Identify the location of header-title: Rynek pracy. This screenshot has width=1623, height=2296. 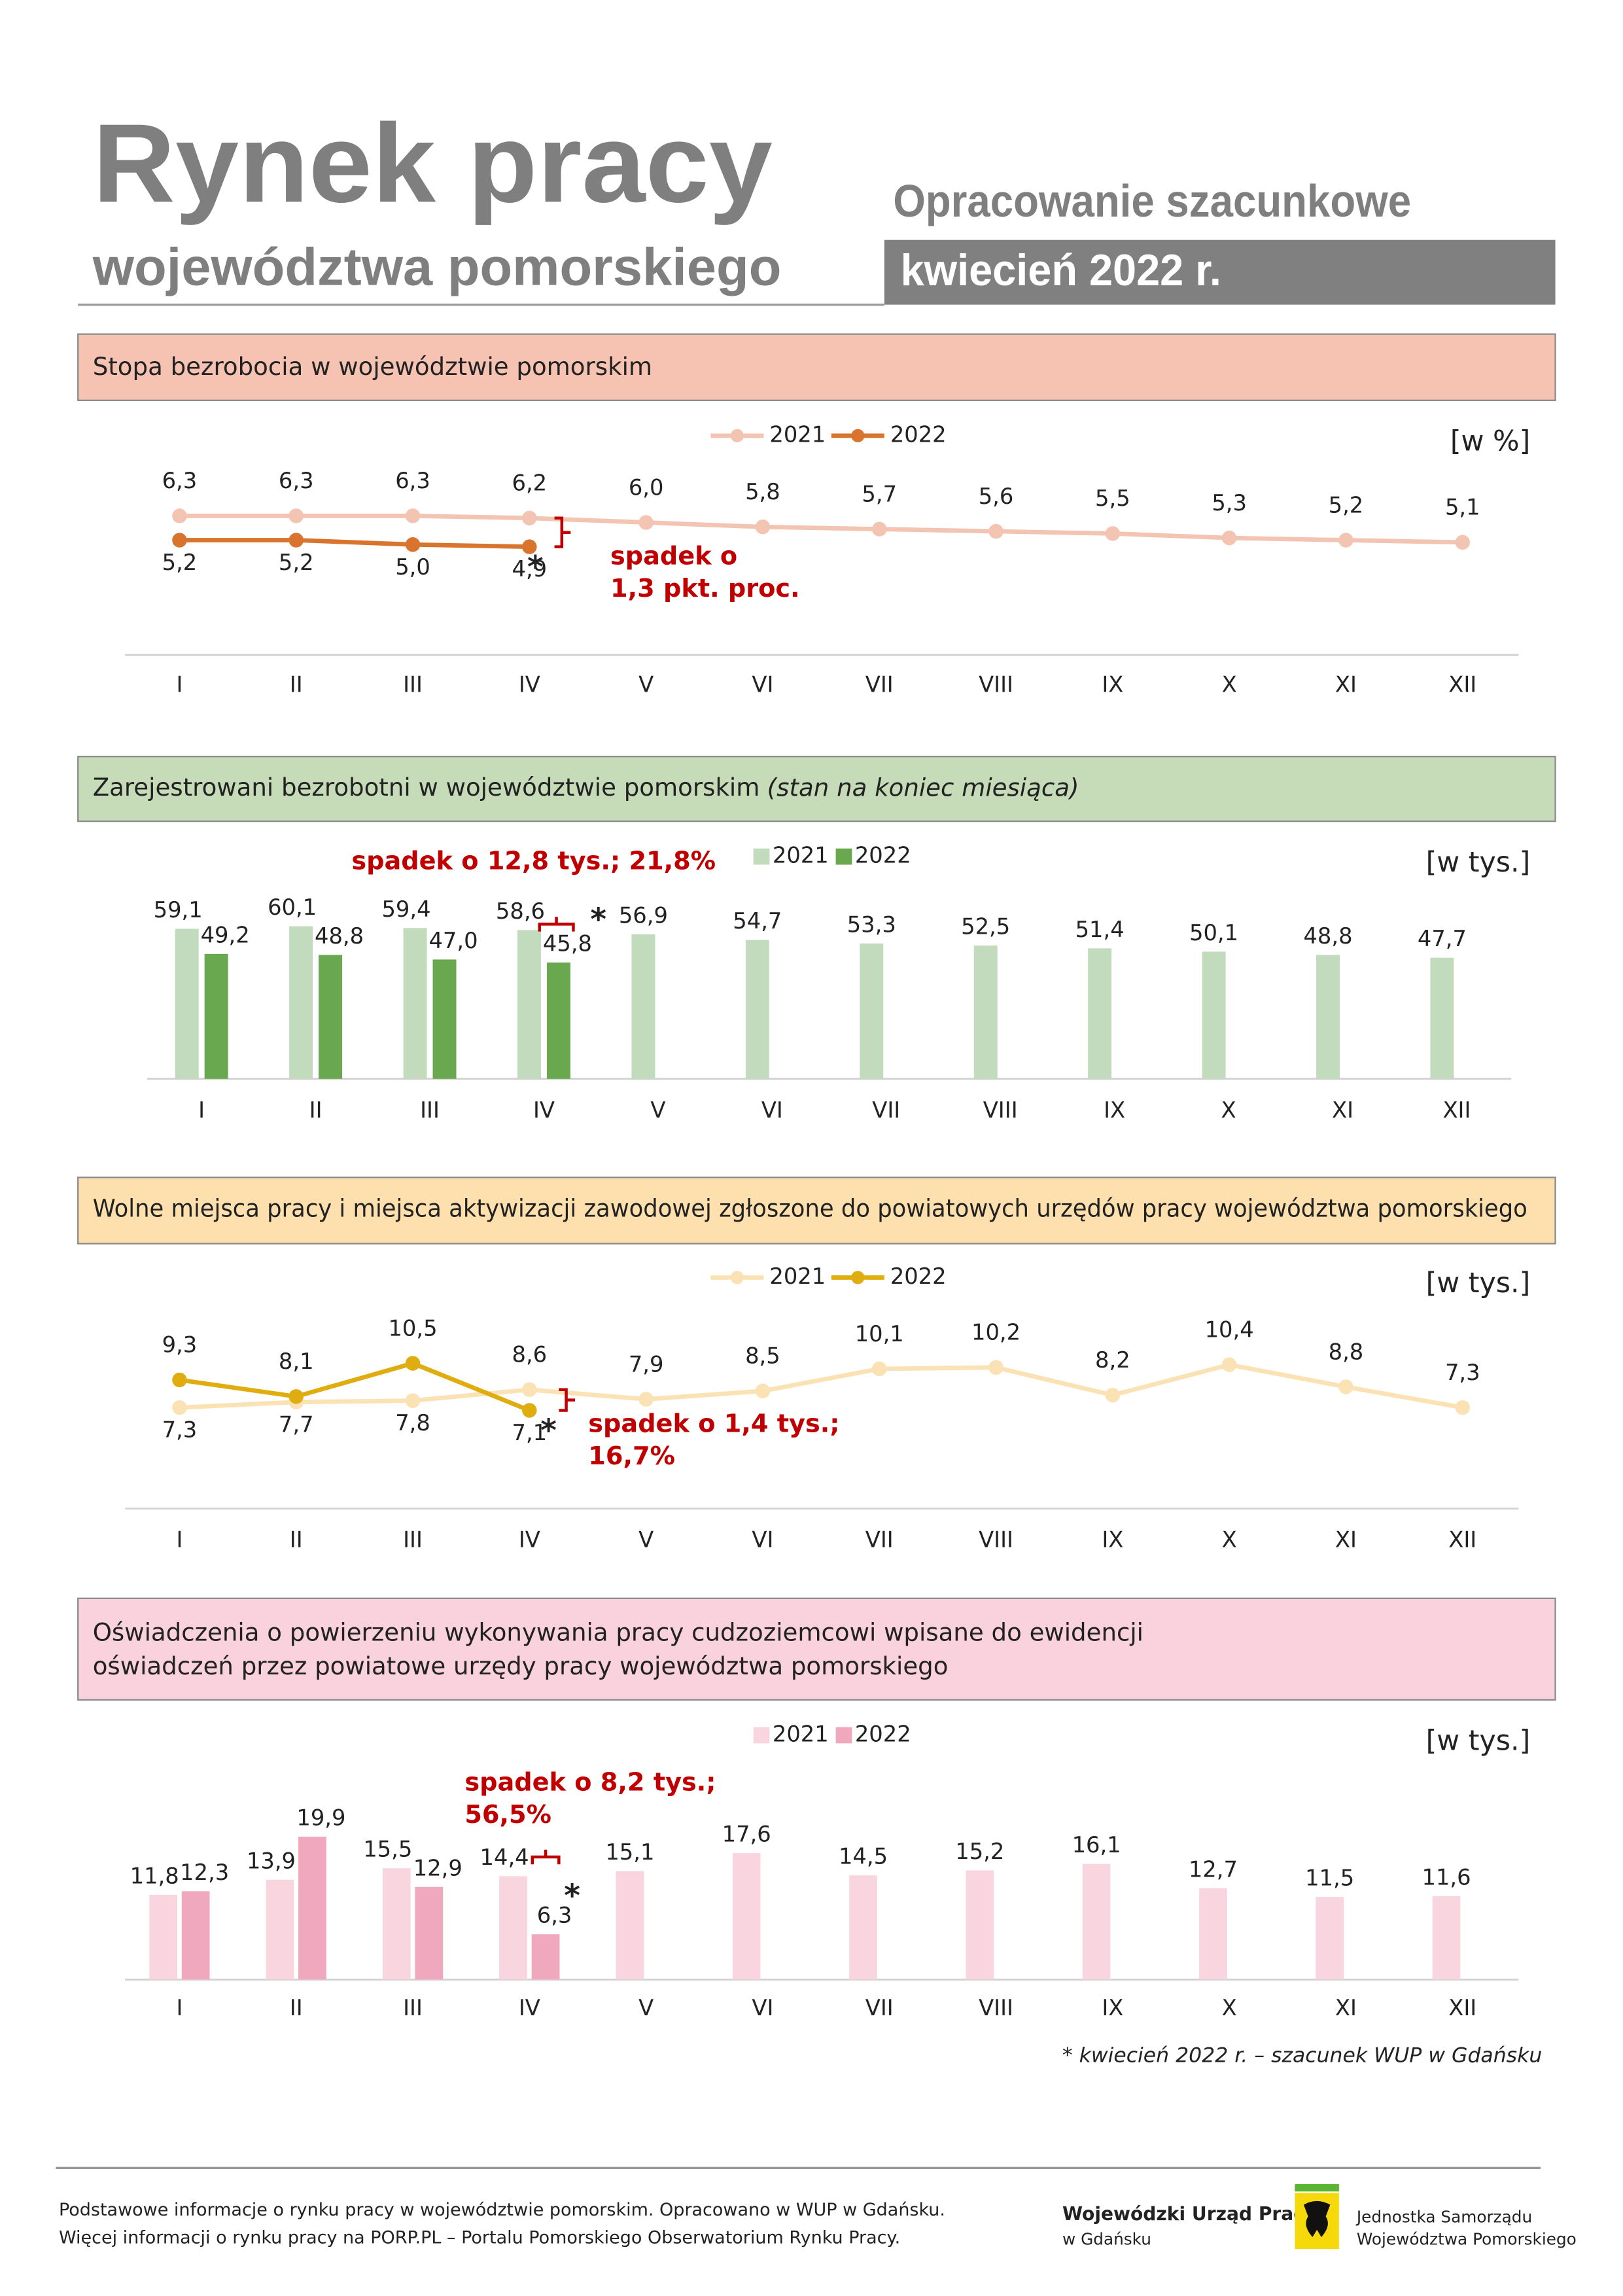
(433, 164).